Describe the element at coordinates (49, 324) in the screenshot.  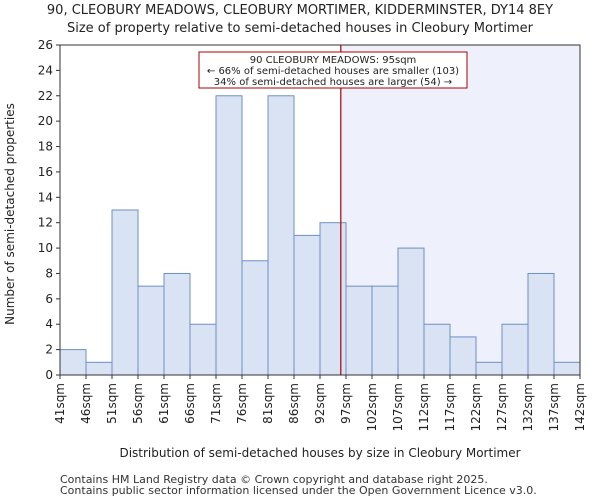
I see `y-tick-label: 4` at that location.